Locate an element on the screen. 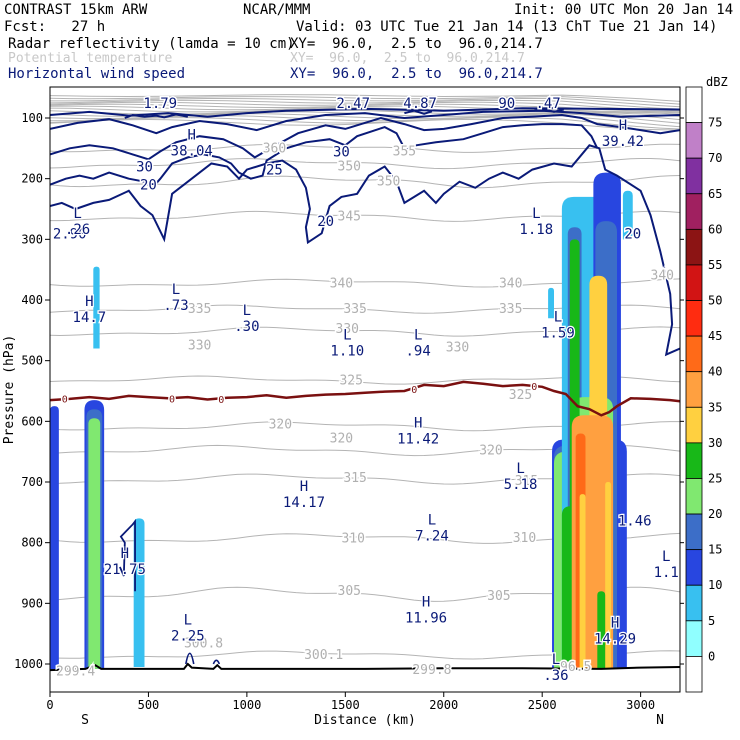 This screenshot has width=740, height=740. y-tick-label: 100 is located at coordinates (32, 118).